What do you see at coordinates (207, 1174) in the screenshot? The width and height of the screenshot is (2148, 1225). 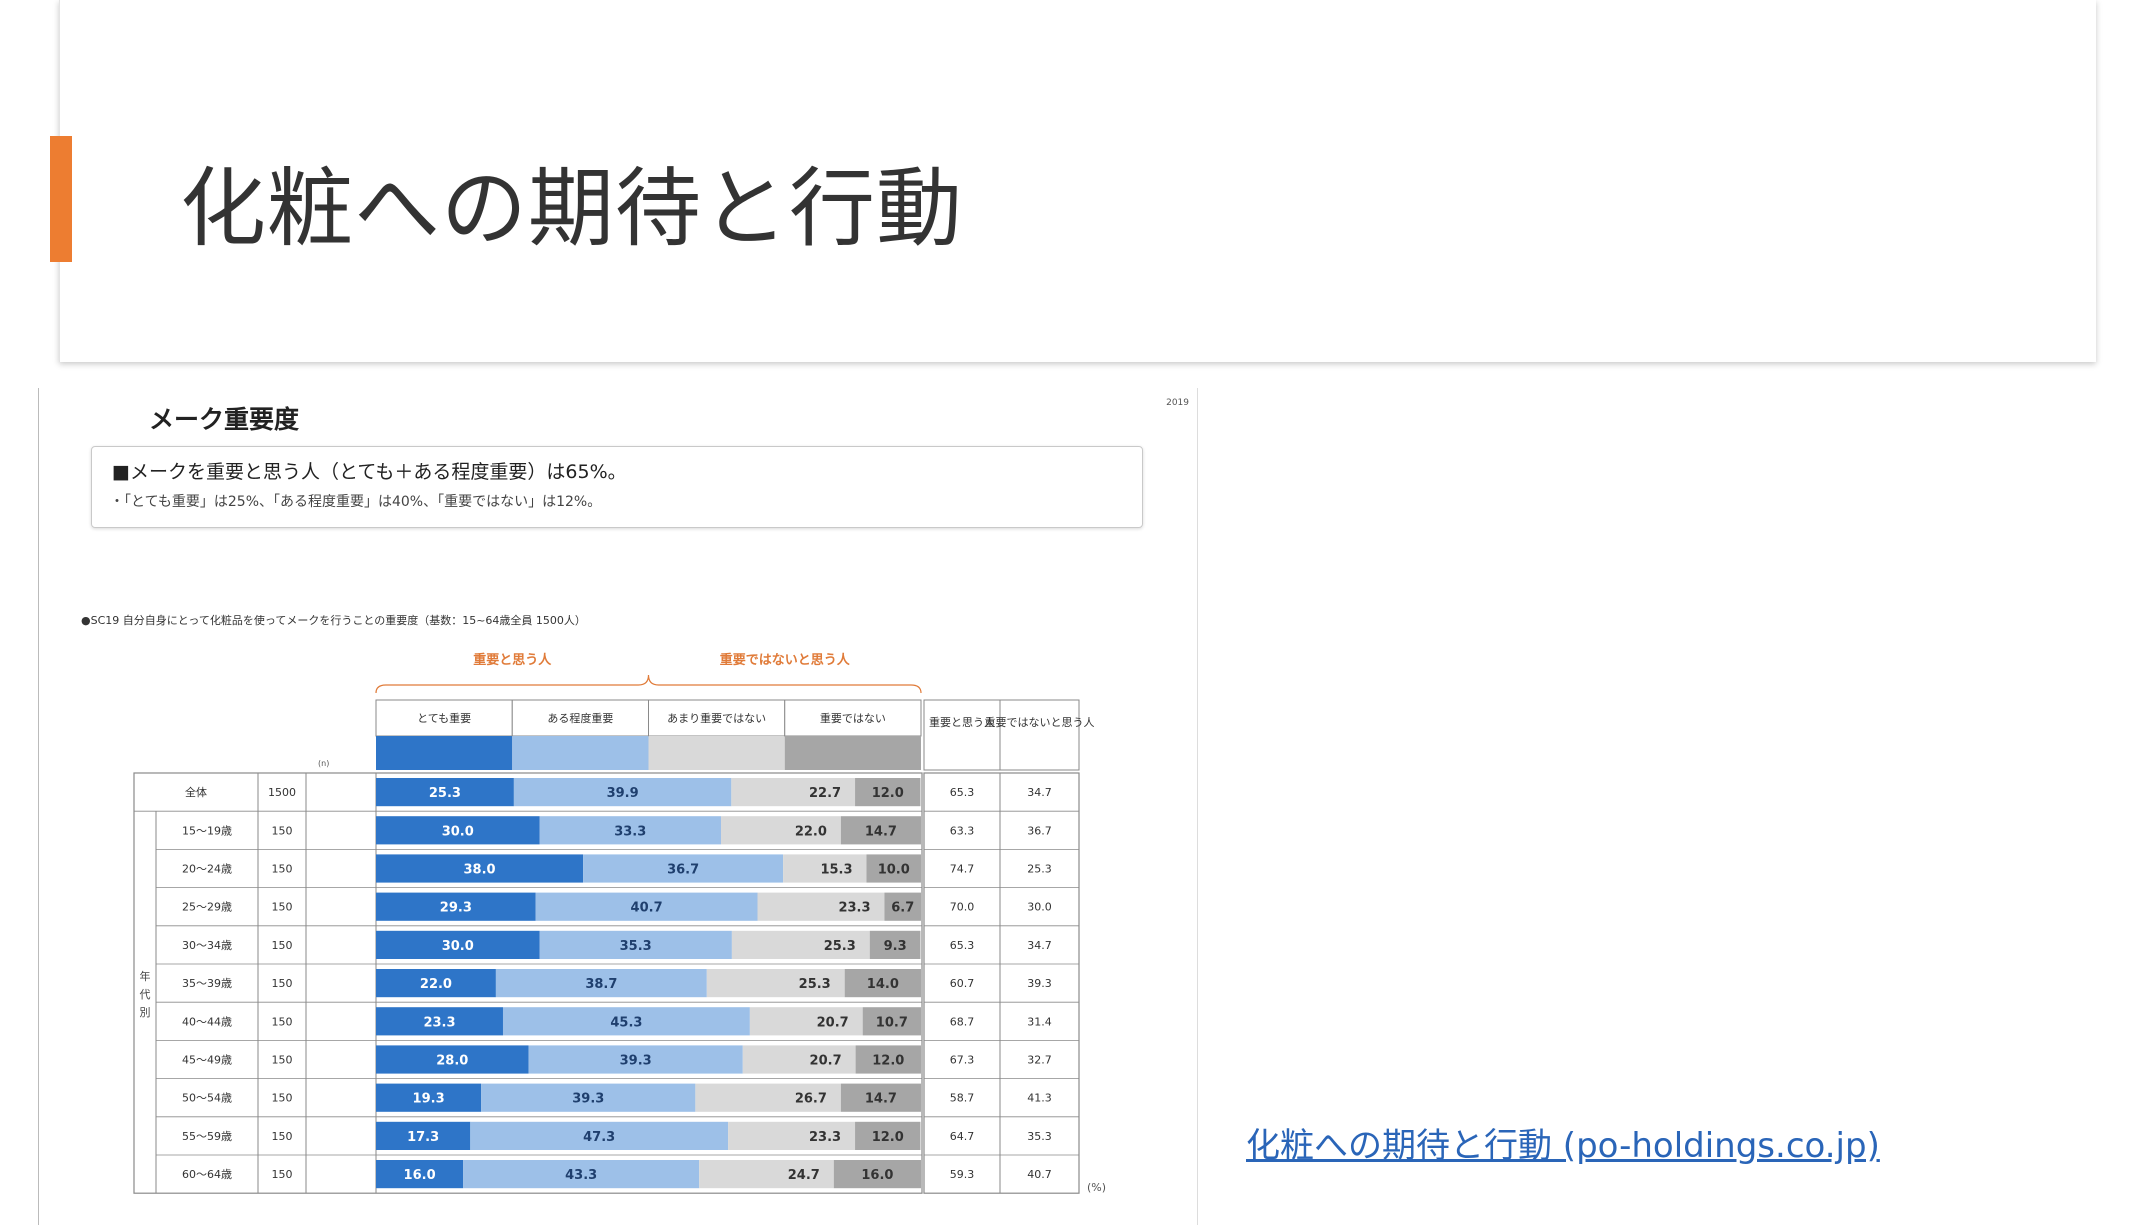 I see `category-label: 60～64歳` at bounding box center [207, 1174].